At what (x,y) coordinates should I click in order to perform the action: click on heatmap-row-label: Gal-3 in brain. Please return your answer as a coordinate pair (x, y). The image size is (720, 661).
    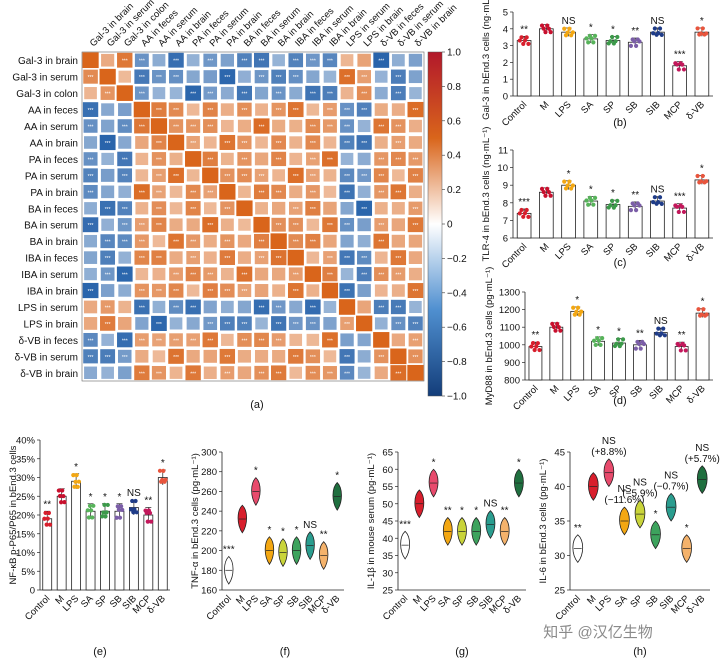
    Looking at the image, I should click on (48, 61).